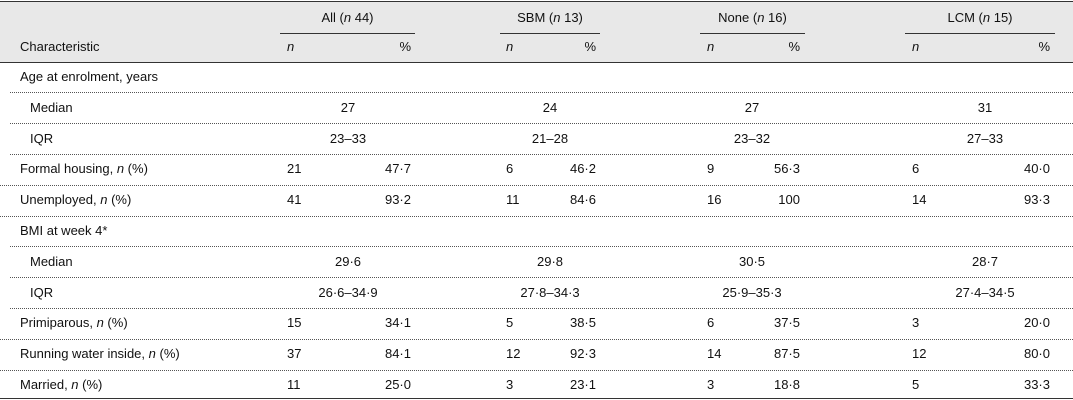  I want to click on cell-value: 29·6, so click(348, 261).